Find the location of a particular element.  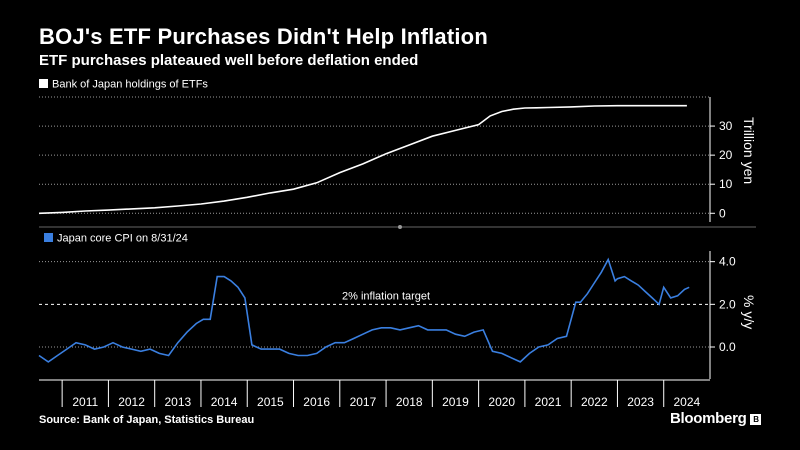

panel-separator-handle is located at coordinates (400, 227).